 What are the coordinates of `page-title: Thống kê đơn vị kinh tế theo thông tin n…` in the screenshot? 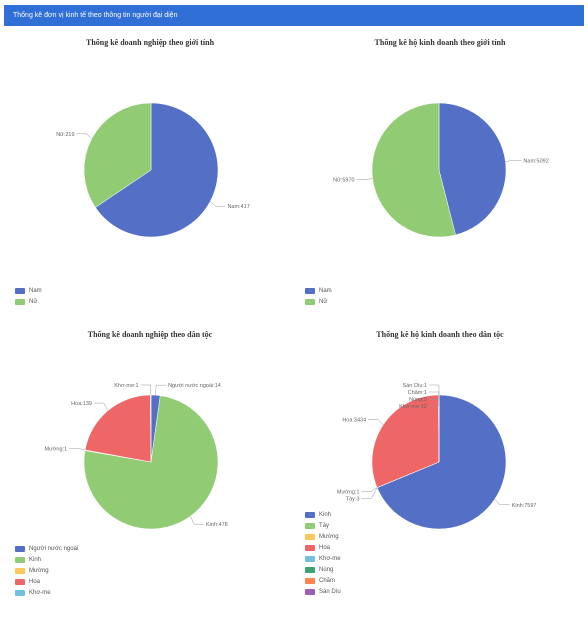 It's located at (95, 15).